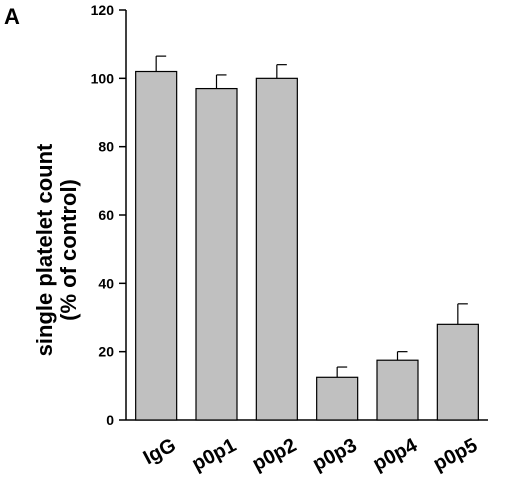 Image resolution: width=520 pixels, height=481 pixels. I want to click on y-axis-label: single platelet count (% of control), so click(56, 249).